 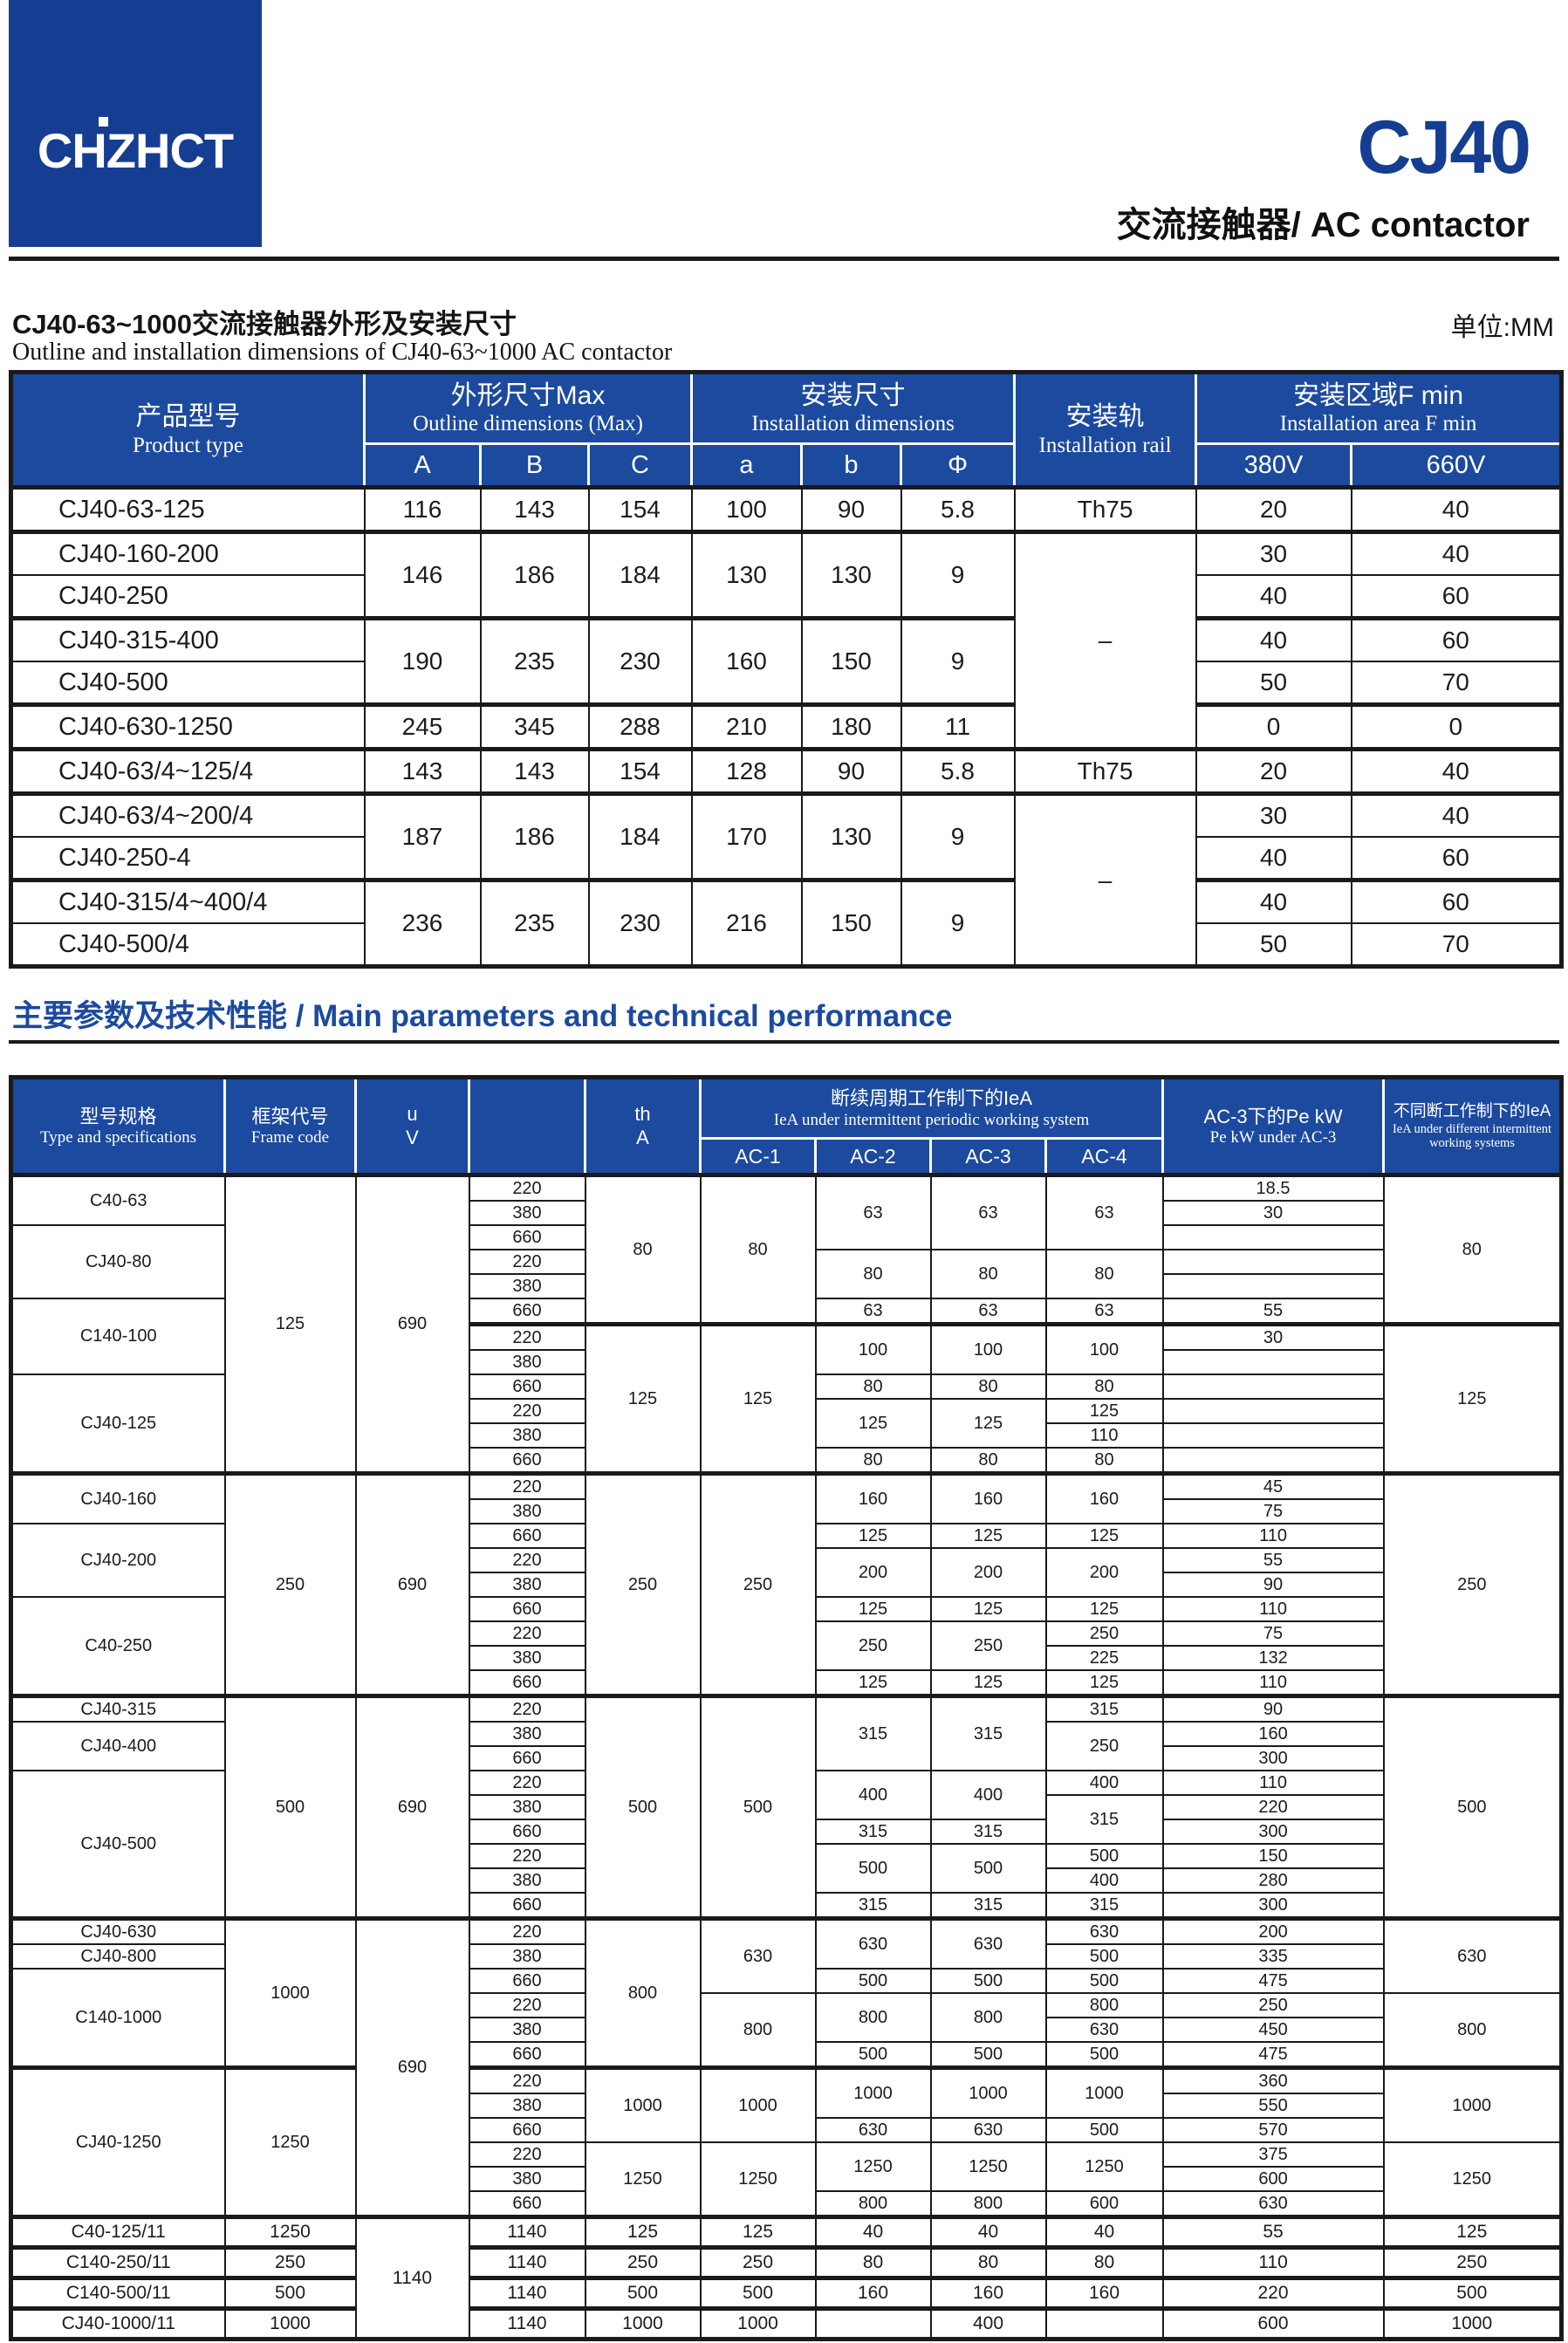 I want to click on table-row: C140-250/11 250 1140 250 250 80 80 80 110 250, so click(x=786, y=2262).